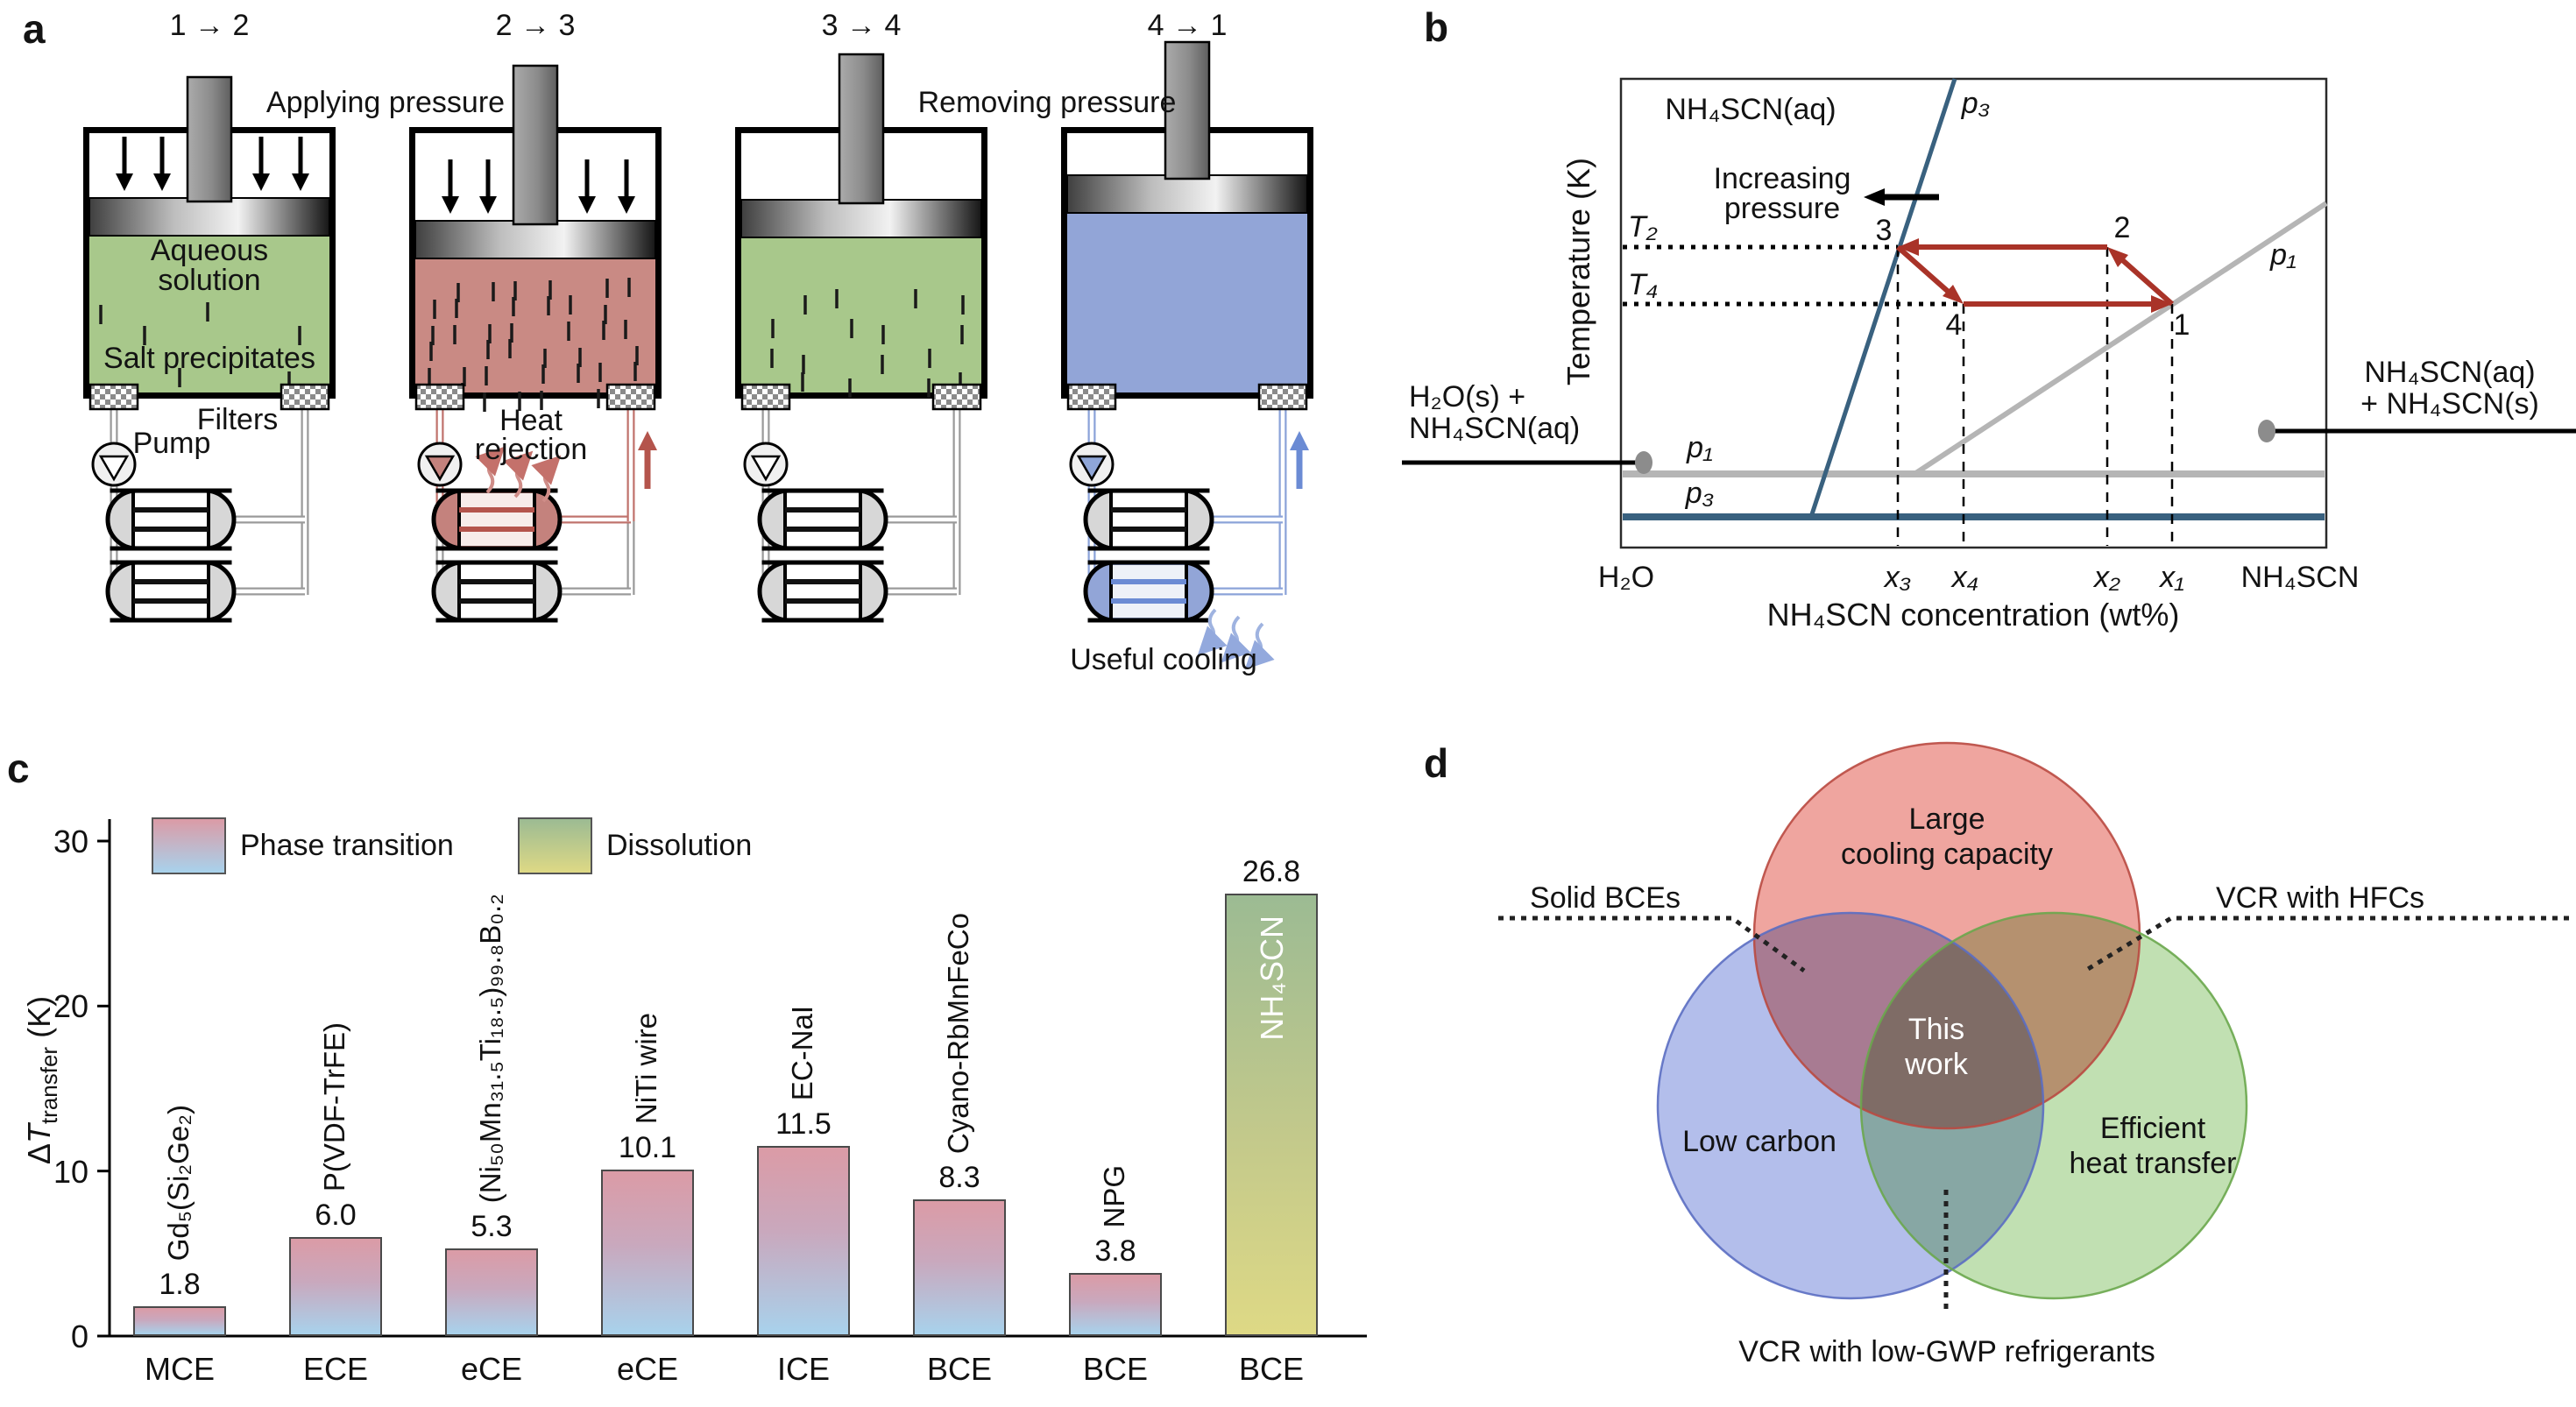 This screenshot has width=2576, height=1407. What do you see at coordinates (1436, 27) in the screenshot?
I see `panel-b-label: b` at bounding box center [1436, 27].